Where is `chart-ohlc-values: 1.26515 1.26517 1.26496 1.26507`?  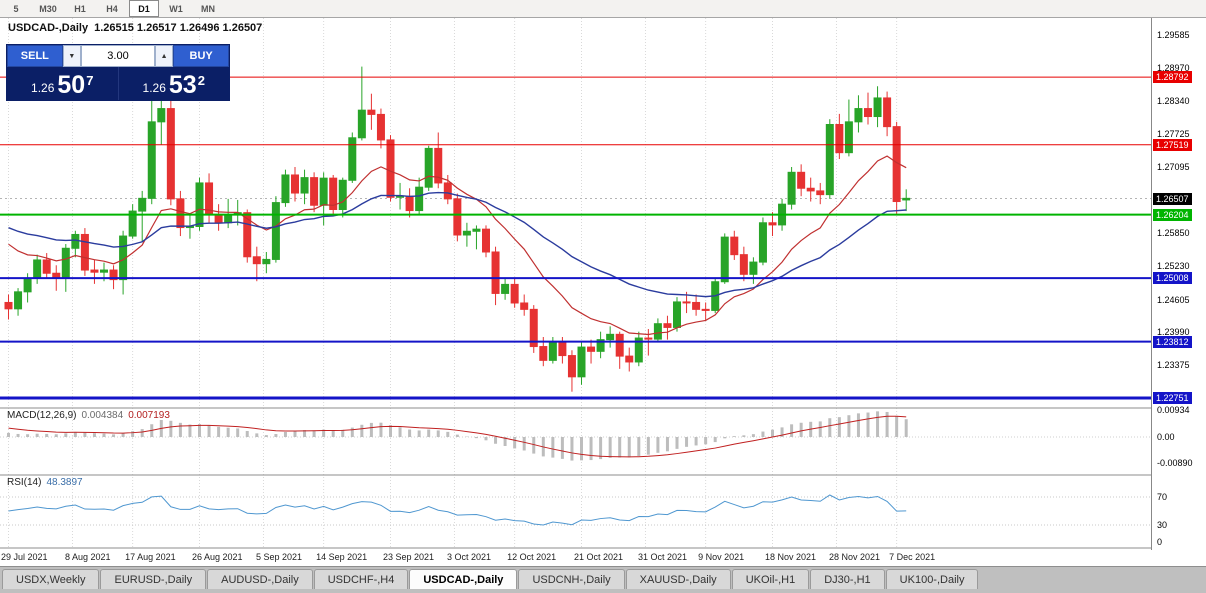 chart-ohlc-values: 1.26515 1.26517 1.26496 1.26507 is located at coordinates (178, 28).